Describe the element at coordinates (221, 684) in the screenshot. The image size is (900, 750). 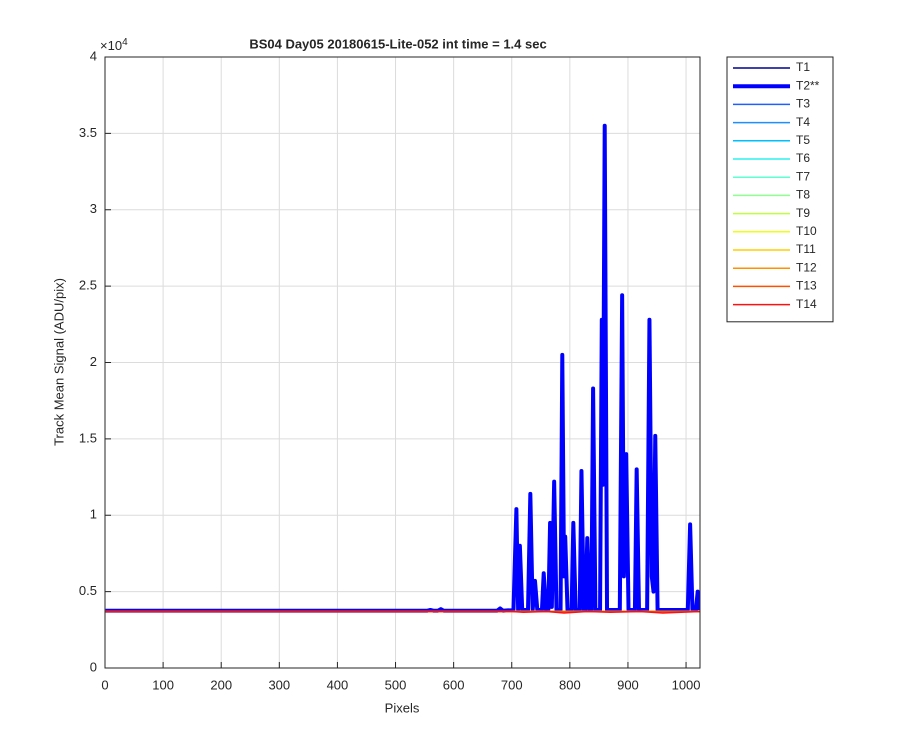
I see `x-tick-label: 200` at that location.